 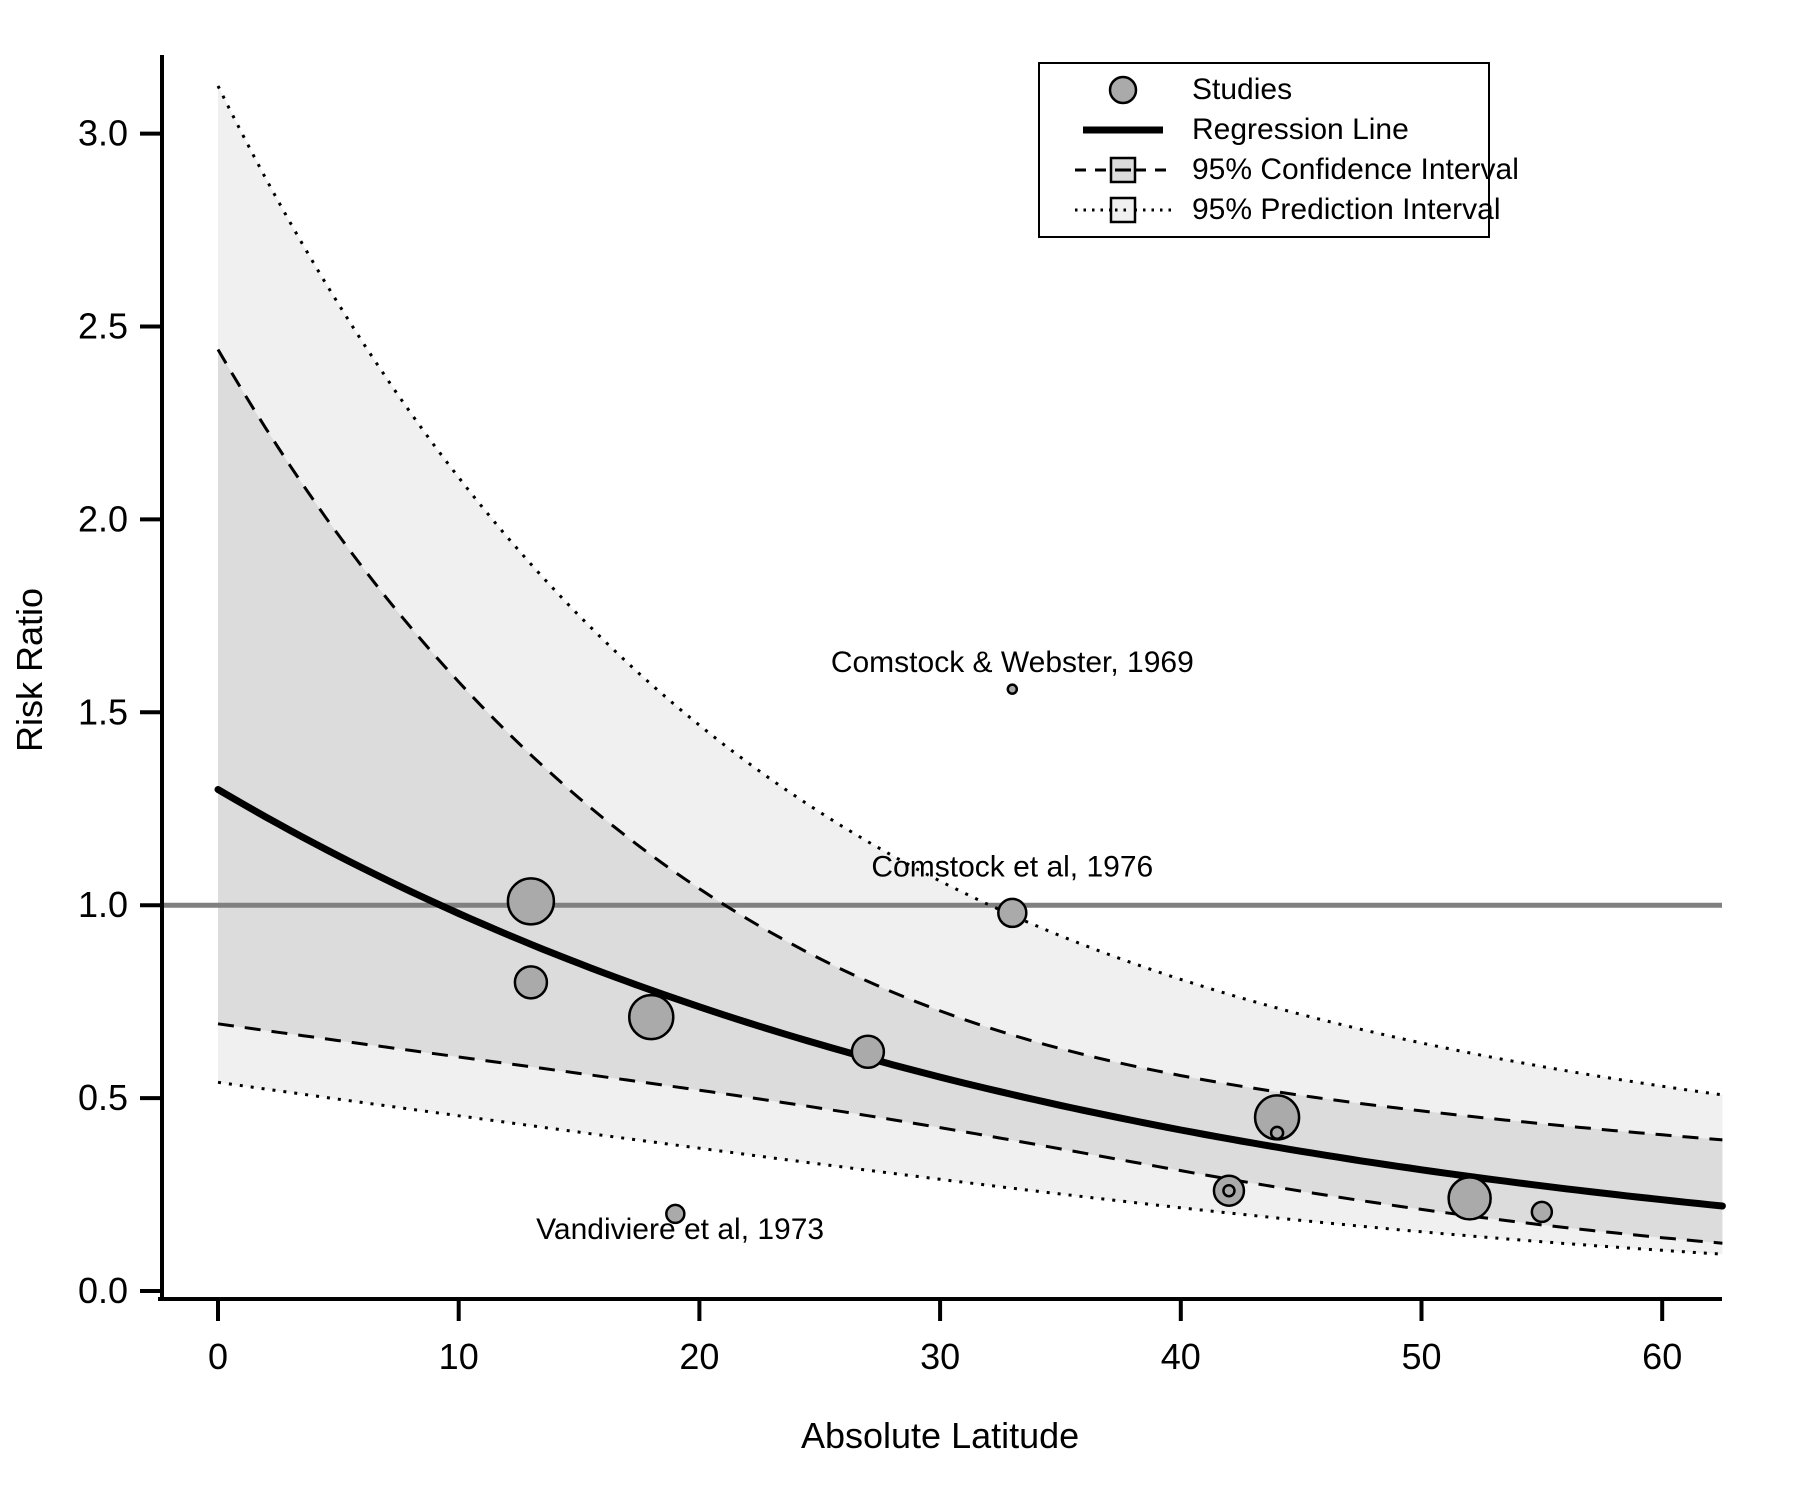 I want to click on confidence-interval-icon, so click(x=1123, y=170).